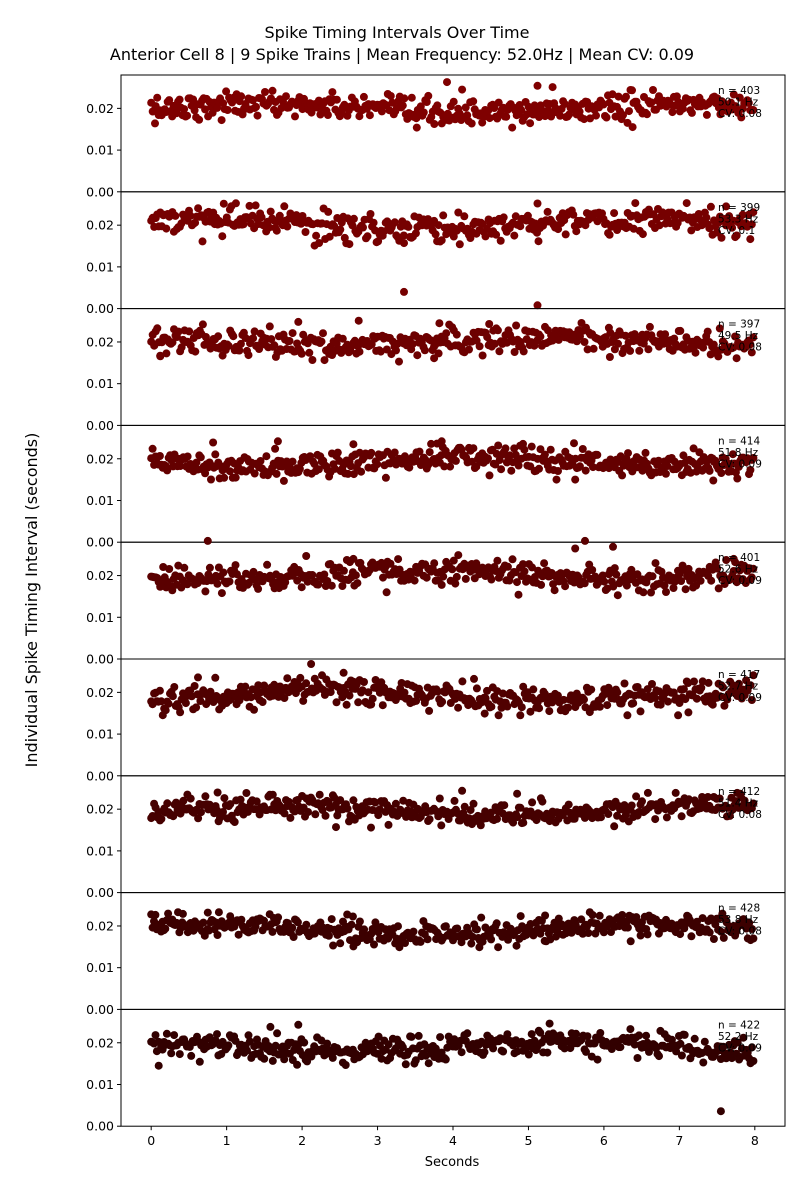 This screenshot has width=800, height=1200. What do you see at coordinates (739, 91) in the screenshot?
I see `stat-count: n = 403` at bounding box center [739, 91].